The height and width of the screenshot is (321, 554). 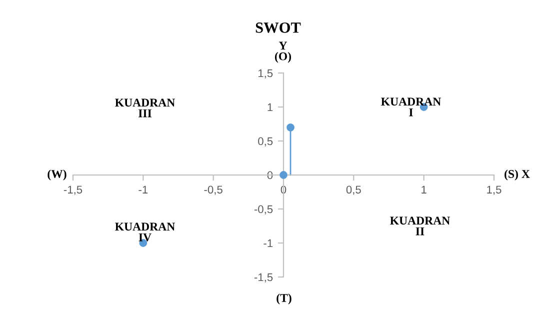 I want to click on y-tick-label: -1, so click(x=268, y=243).